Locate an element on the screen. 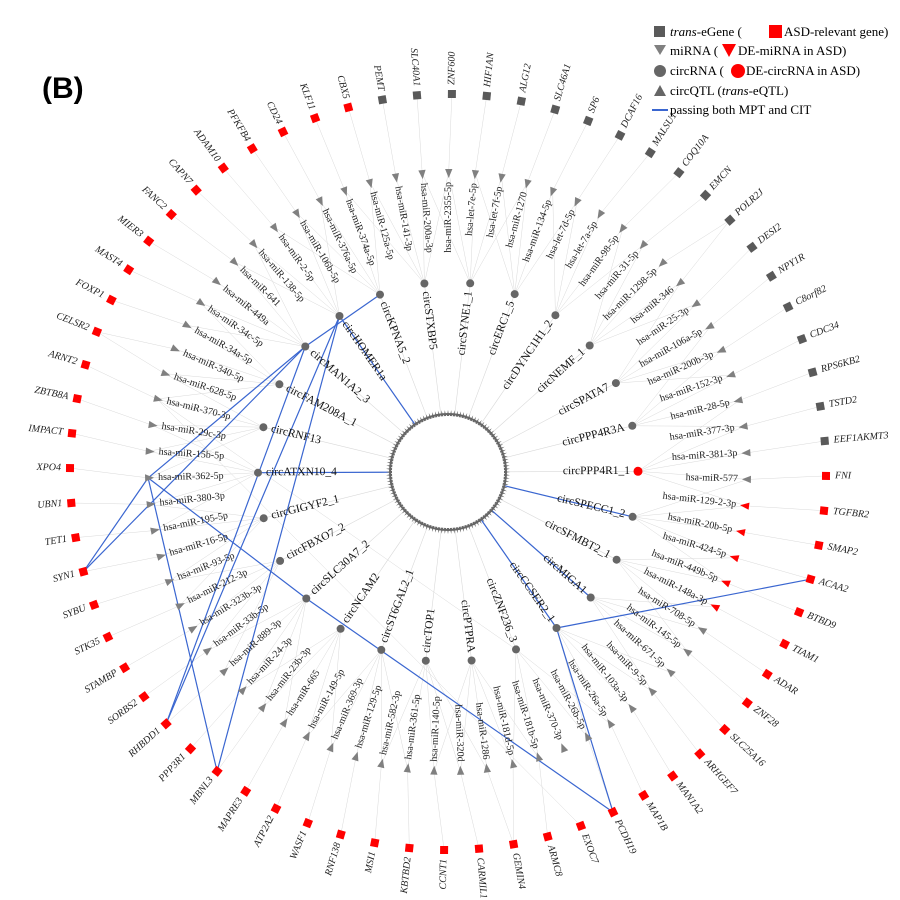  mirna-label-3: hsa-let-7e-5p is located at coordinates (472, 210).